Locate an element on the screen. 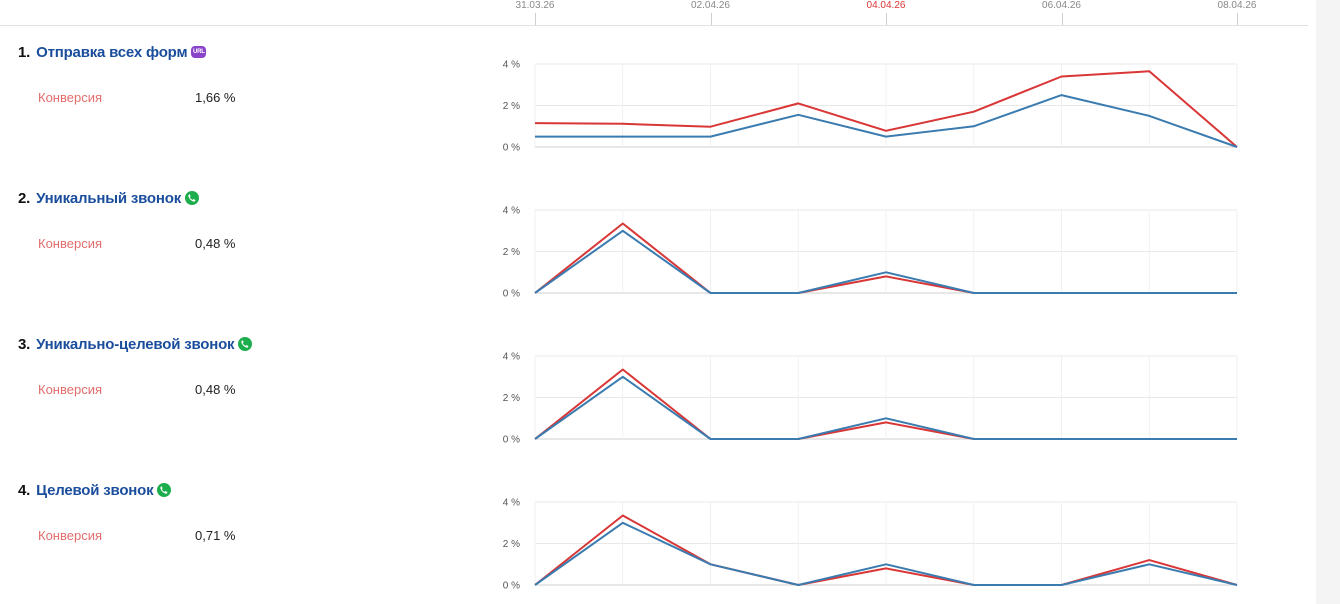 This screenshot has width=1340, height=604. goal-name-link: Уникально-целевой звонок is located at coordinates (135, 344).